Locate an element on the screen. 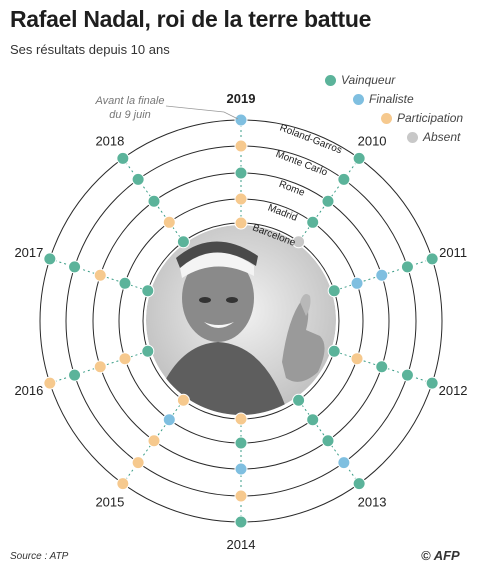 Image resolution: width=479 pixels, height=574 pixels. year-label-2011: 2011 is located at coordinates (453, 252).